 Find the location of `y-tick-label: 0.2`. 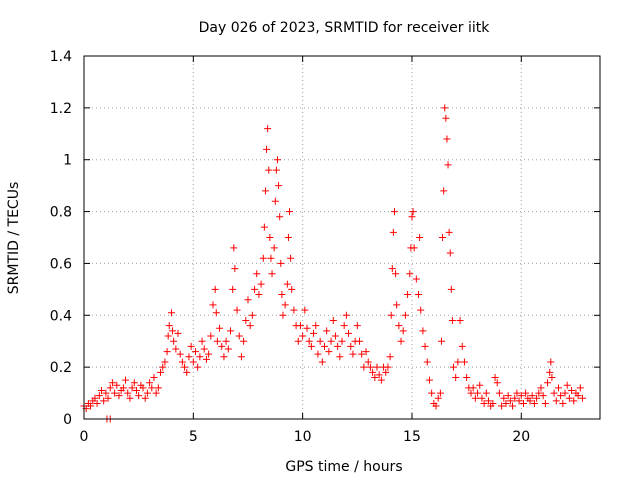

y-tick-label: 0.2 is located at coordinates (61, 368).